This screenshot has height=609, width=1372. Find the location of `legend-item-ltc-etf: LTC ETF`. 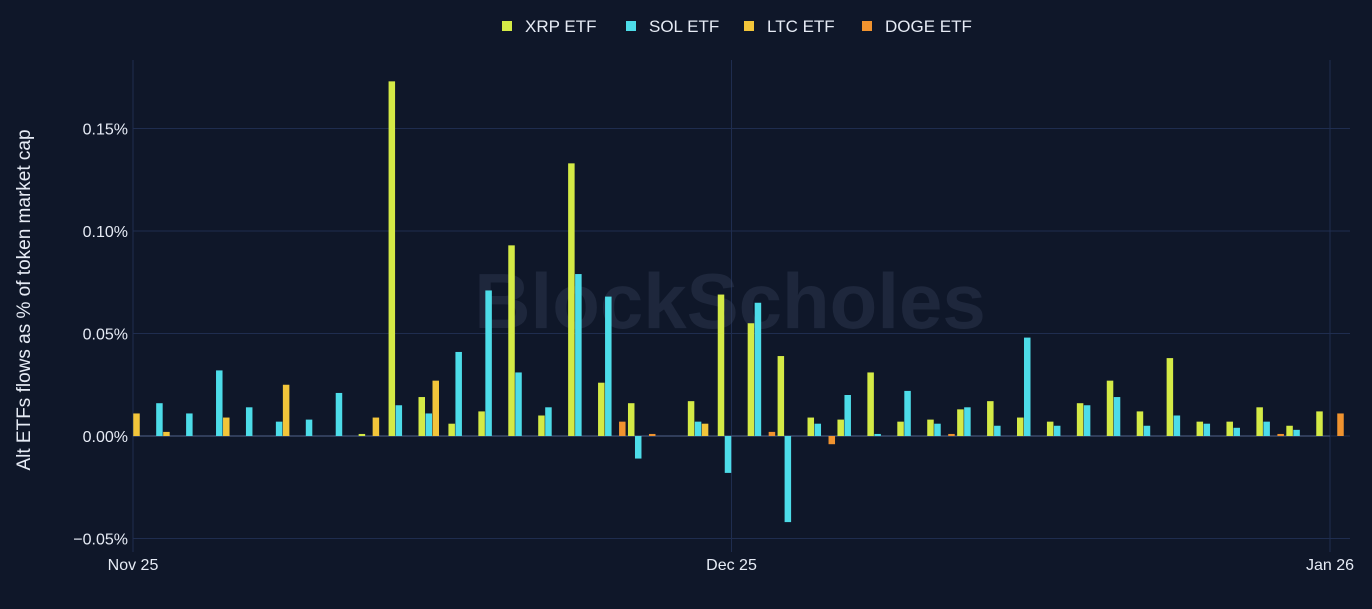

legend-item-ltc-etf: LTC ETF is located at coordinates (789, 26).